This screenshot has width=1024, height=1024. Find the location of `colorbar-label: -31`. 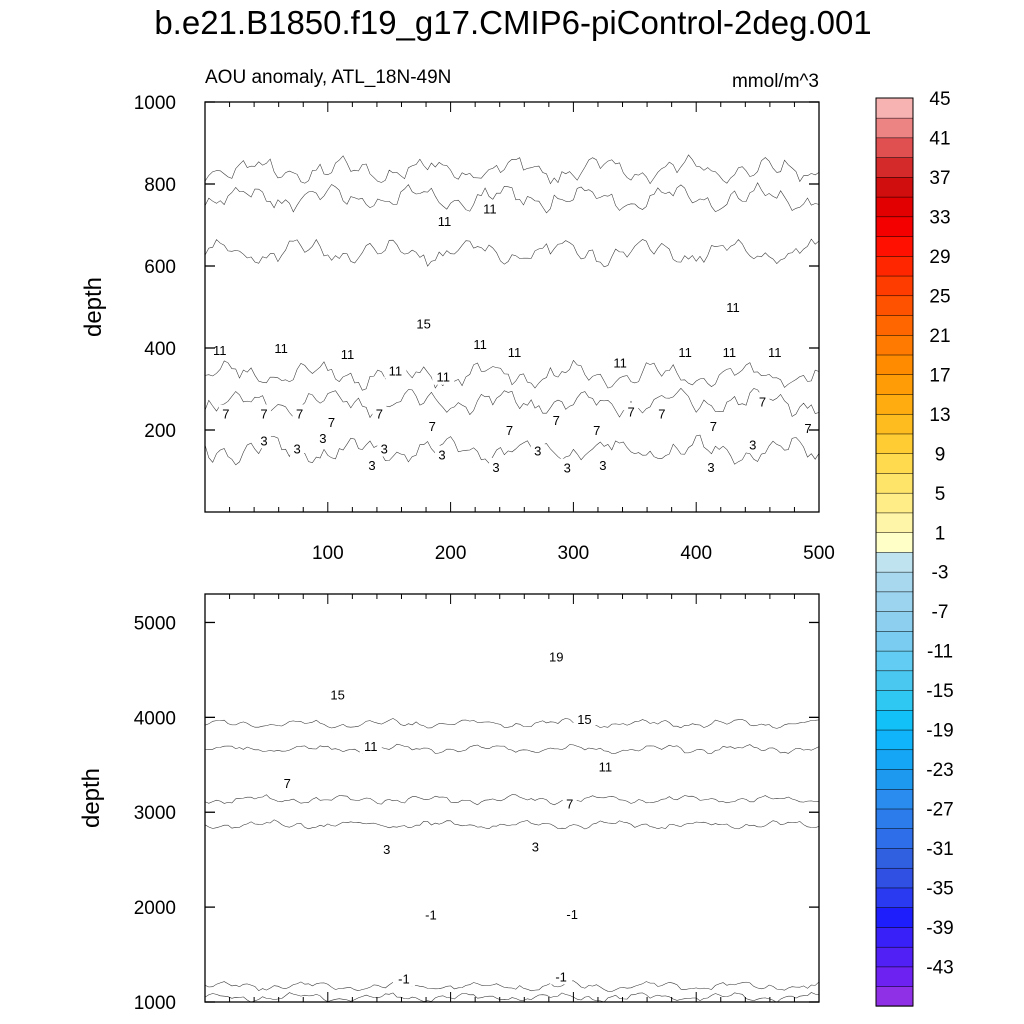

colorbar-label: -31 is located at coordinates (939, 849).